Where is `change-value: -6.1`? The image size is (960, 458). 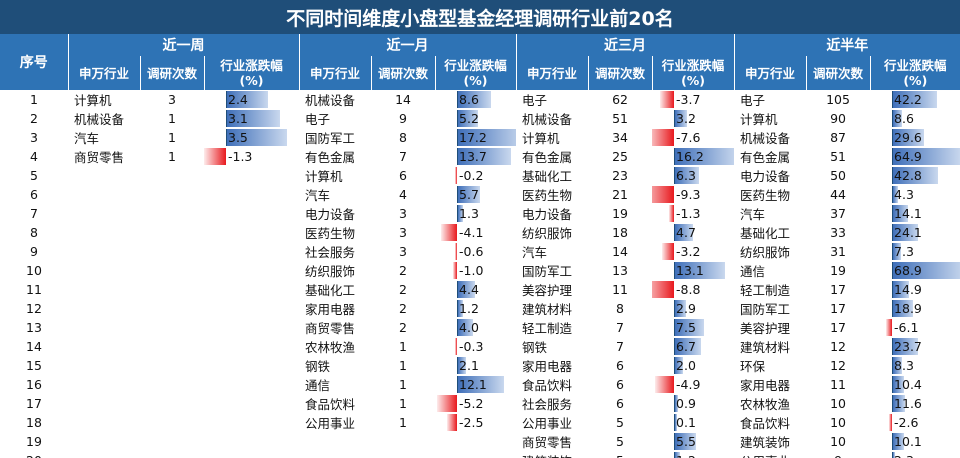 change-value: -6.1 is located at coordinates (906, 327).